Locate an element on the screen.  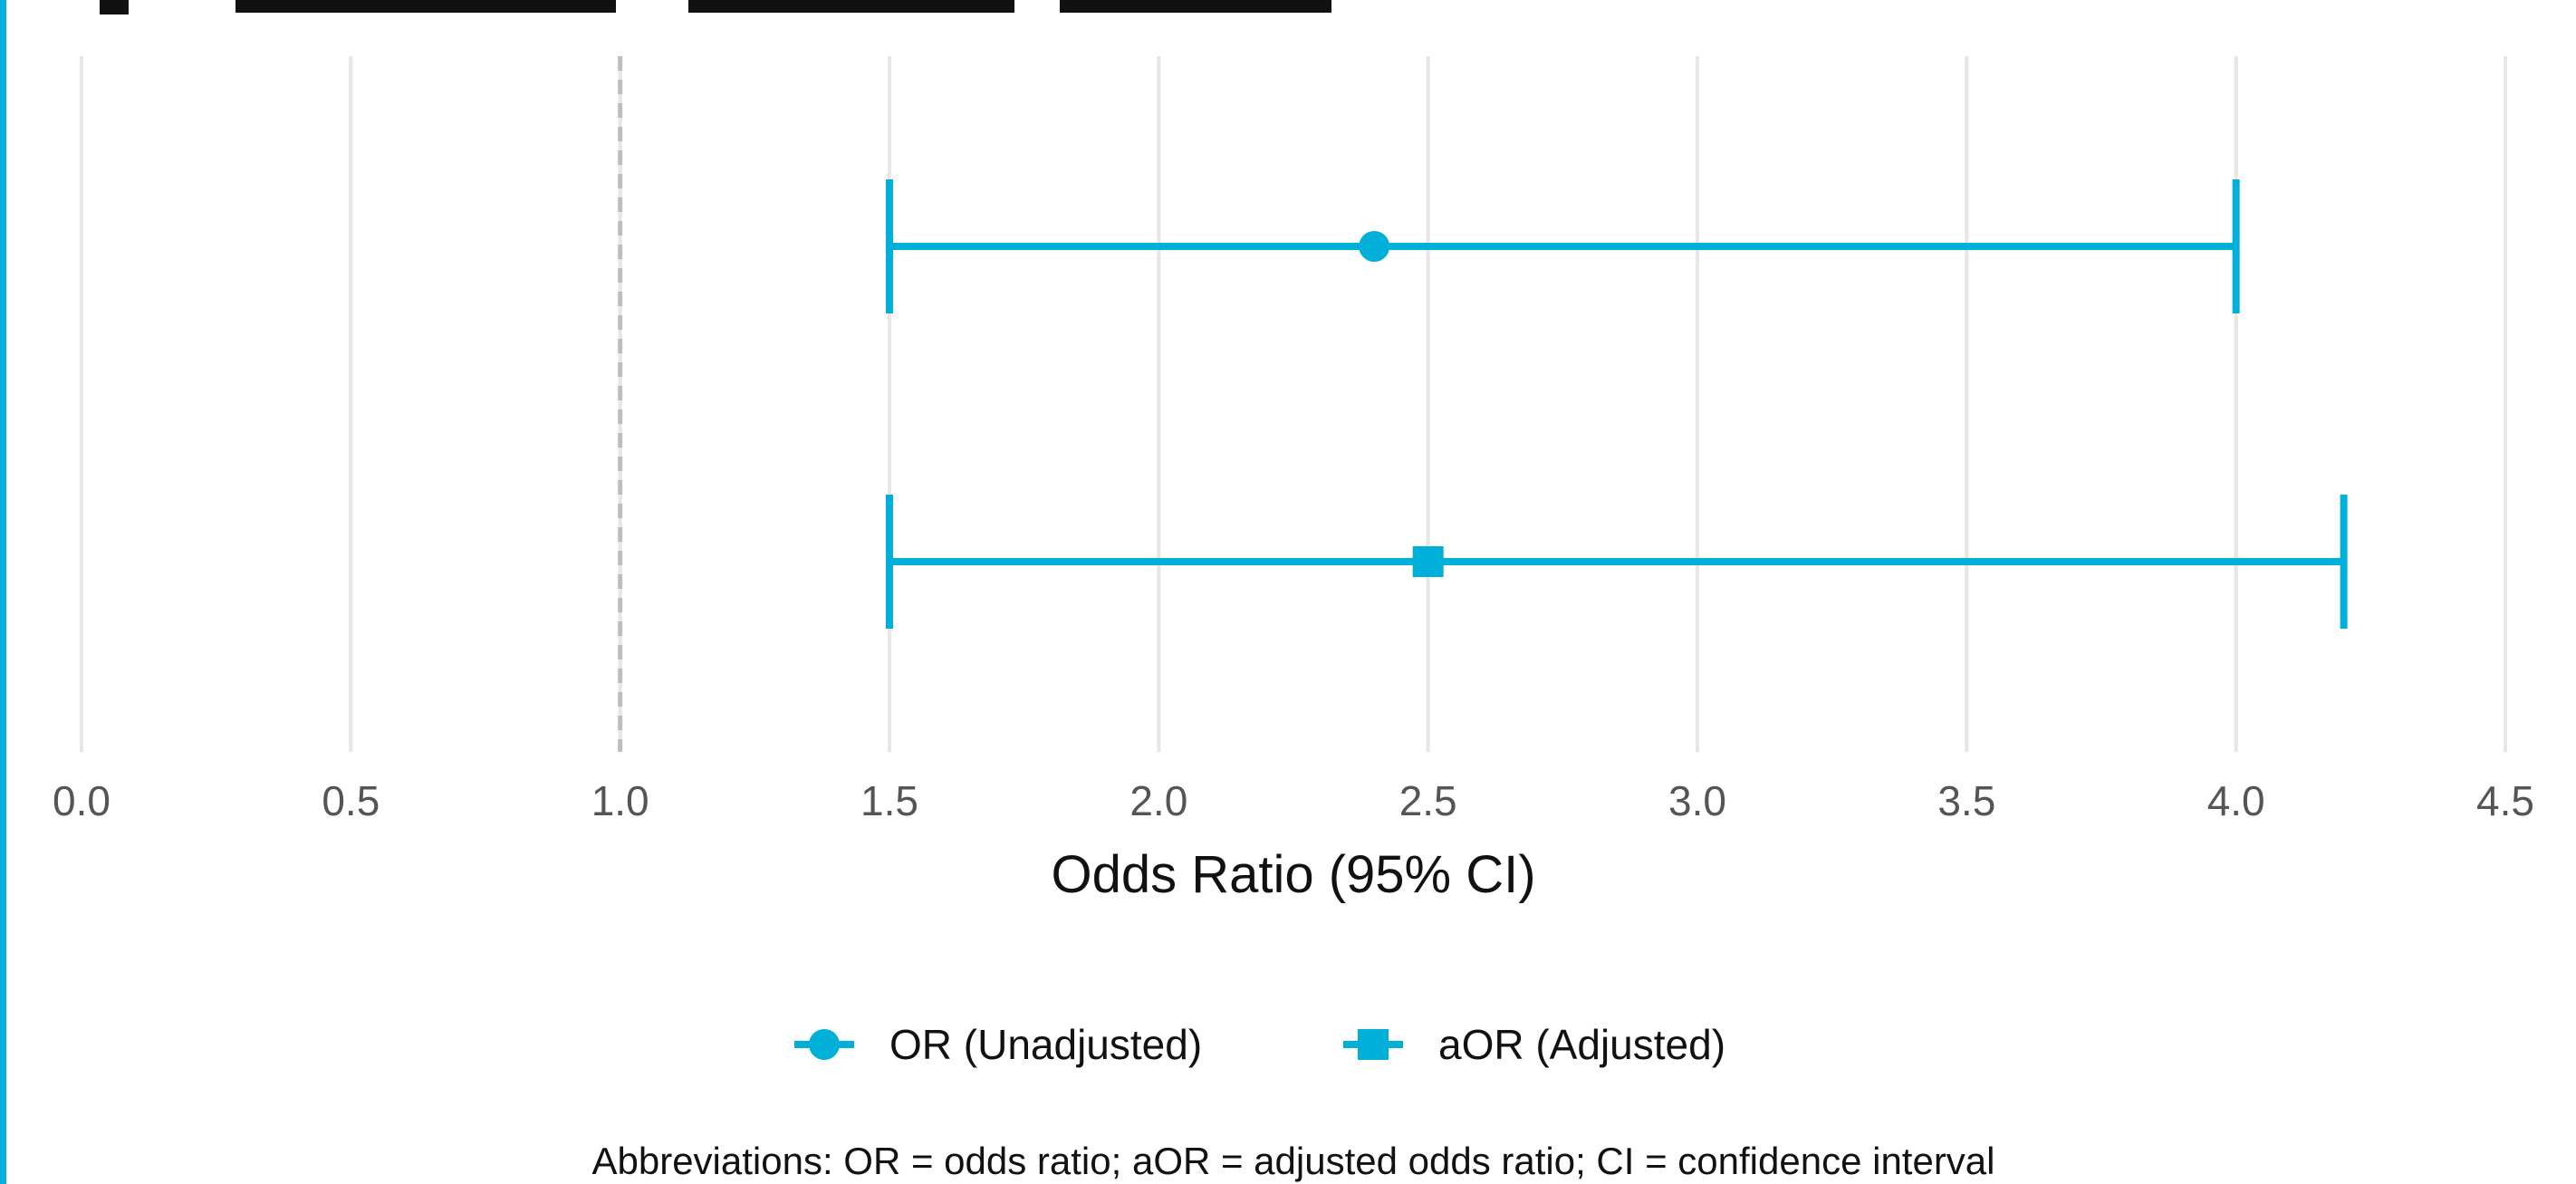
x-tick-label: 4.0 is located at coordinates (2236, 800).